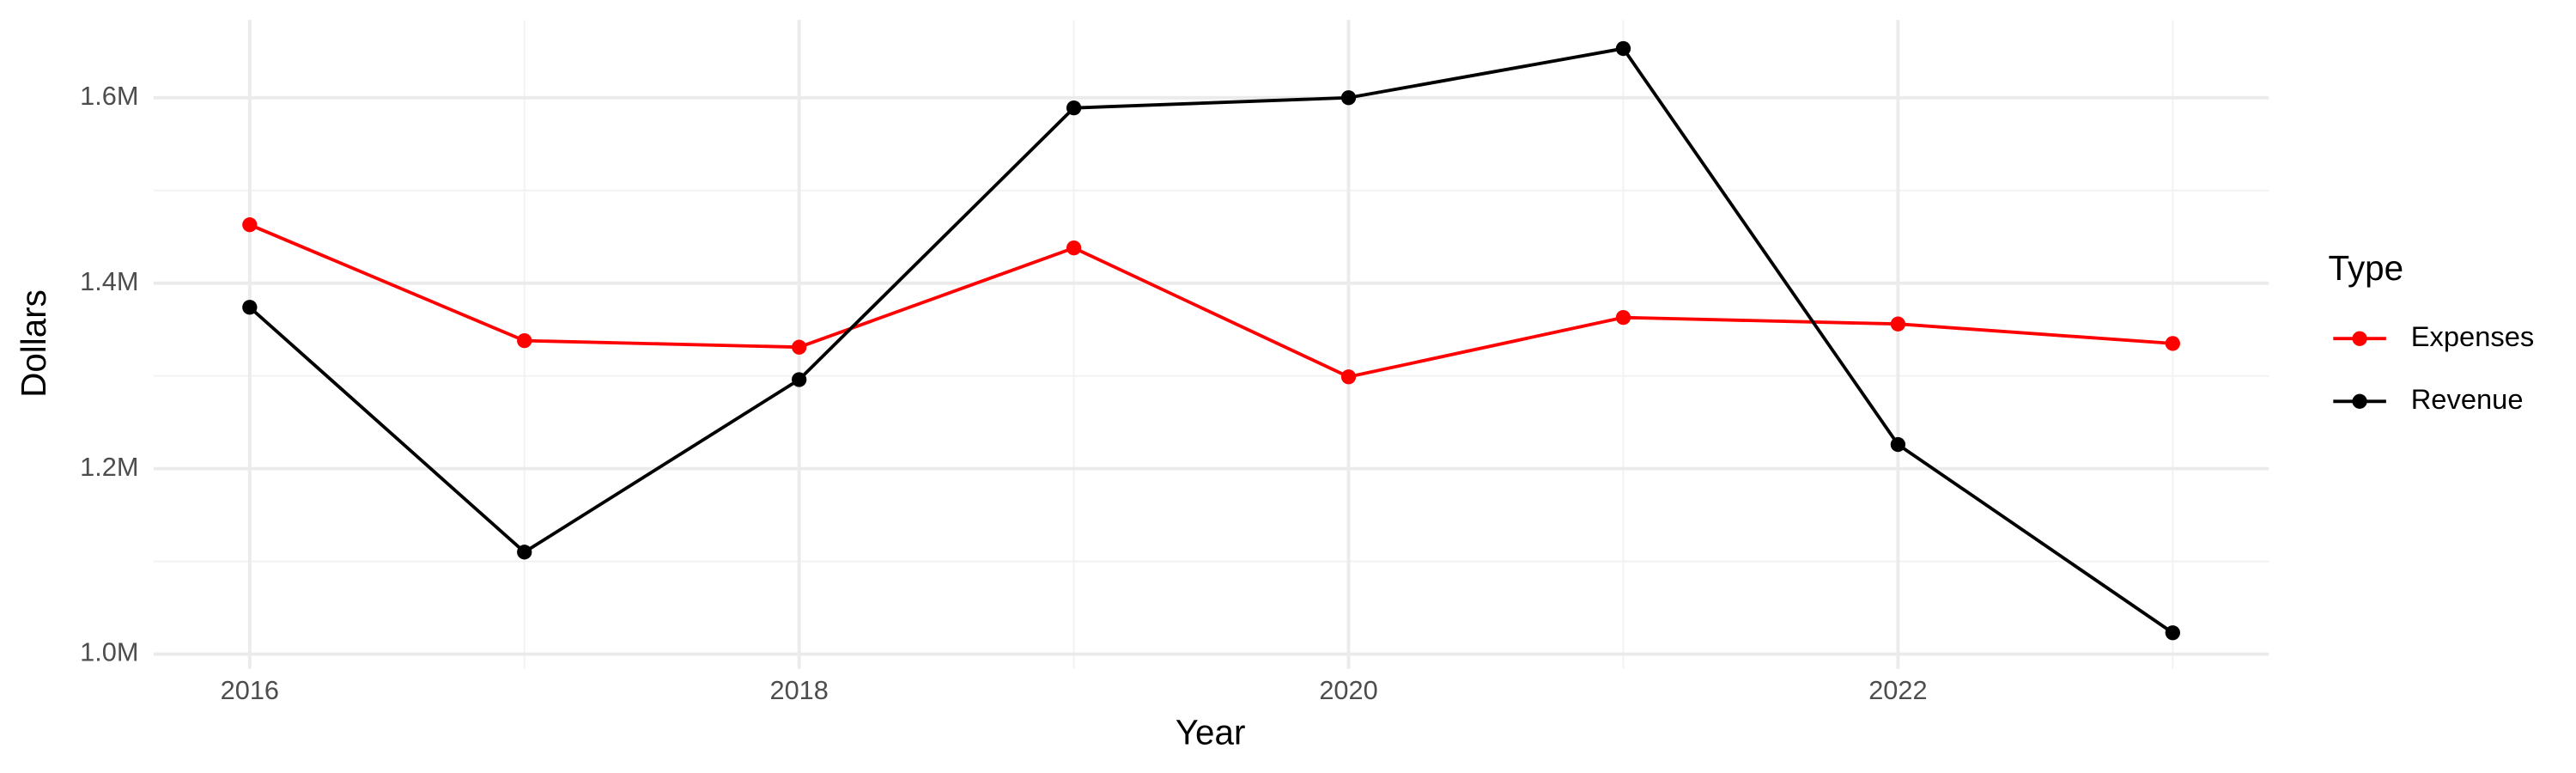 The height and width of the screenshot is (773, 2576). Describe the element at coordinates (1897, 690) in the screenshot. I see `x-tick-label: 2022` at that location.